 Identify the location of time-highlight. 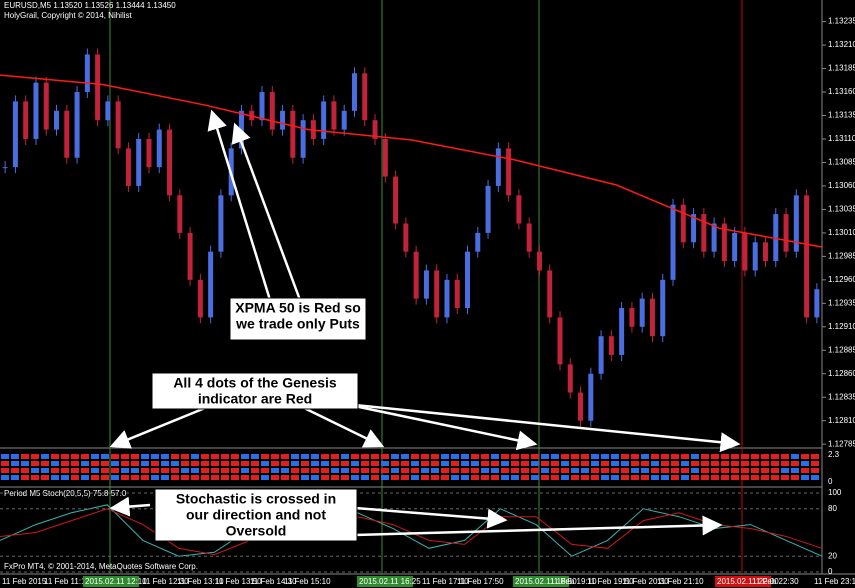
(743, 581).